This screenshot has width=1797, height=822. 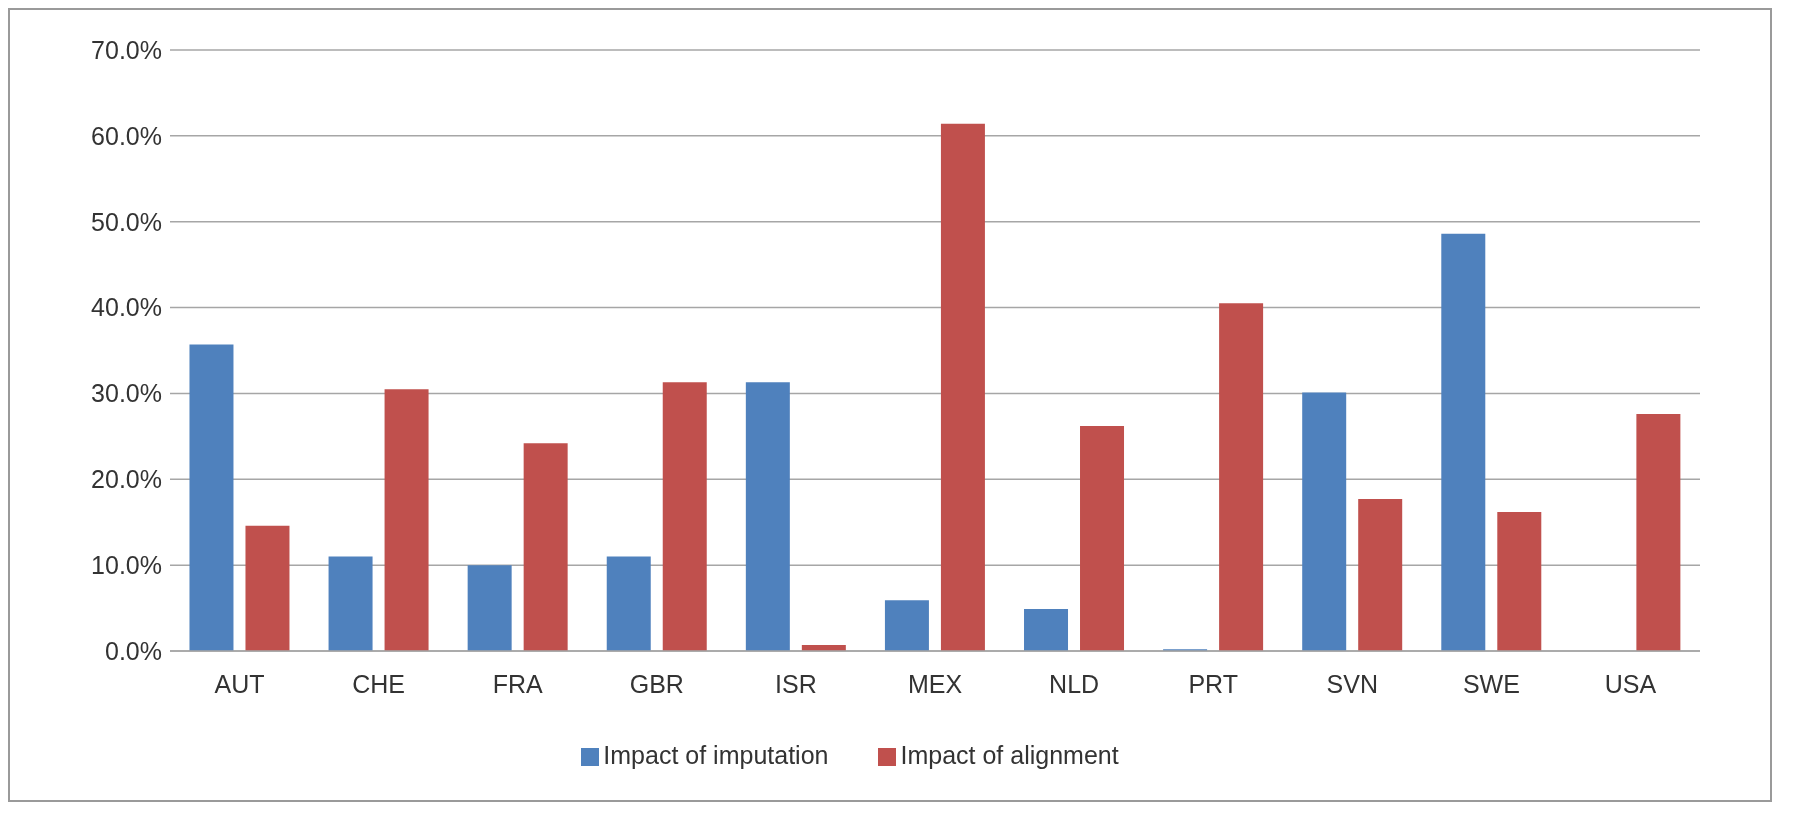 What do you see at coordinates (1213, 683) in the screenshot?
I see `x-tick-label: PRT` at bounding box center [1213, 683].